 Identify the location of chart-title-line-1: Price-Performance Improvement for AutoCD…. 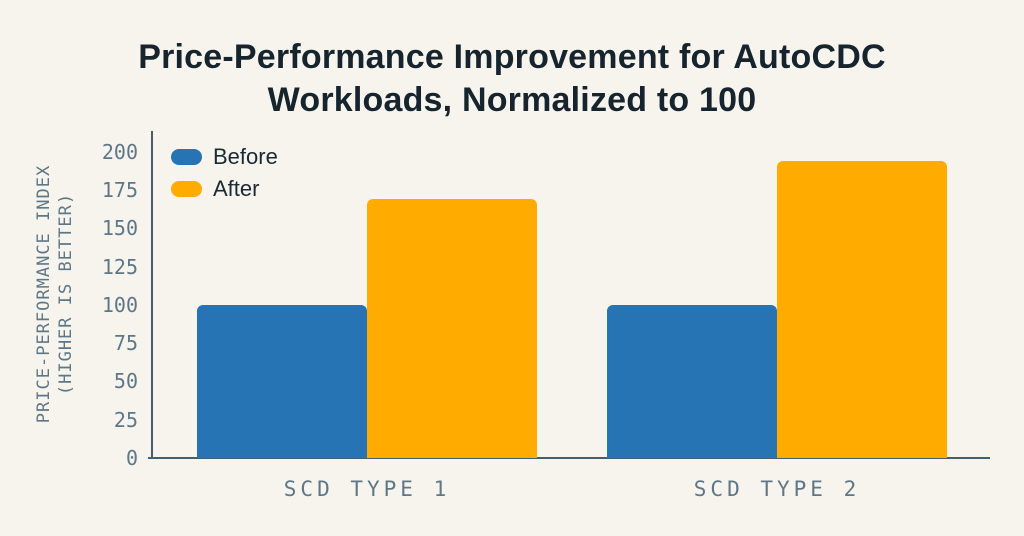
(512, 57).